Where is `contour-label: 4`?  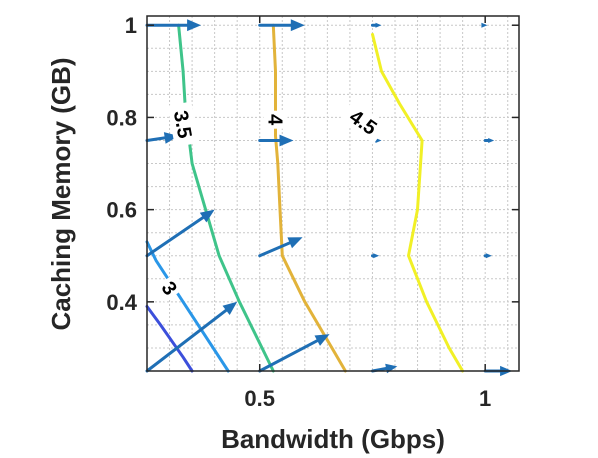
contour-label: 4 is located at coordinates (275, 120).